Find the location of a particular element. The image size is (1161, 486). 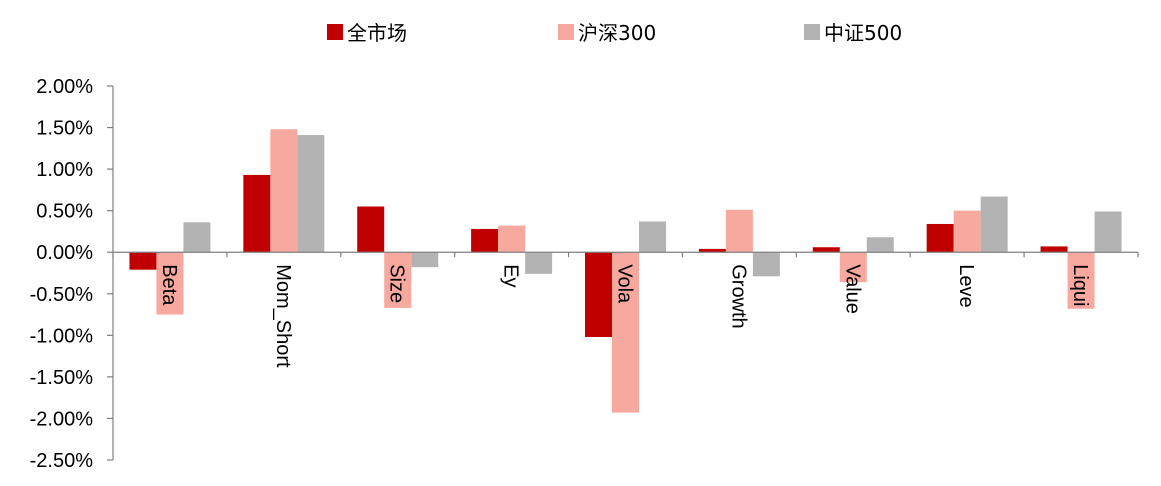

category-label-size: Size is located at coordinates (397, 283).